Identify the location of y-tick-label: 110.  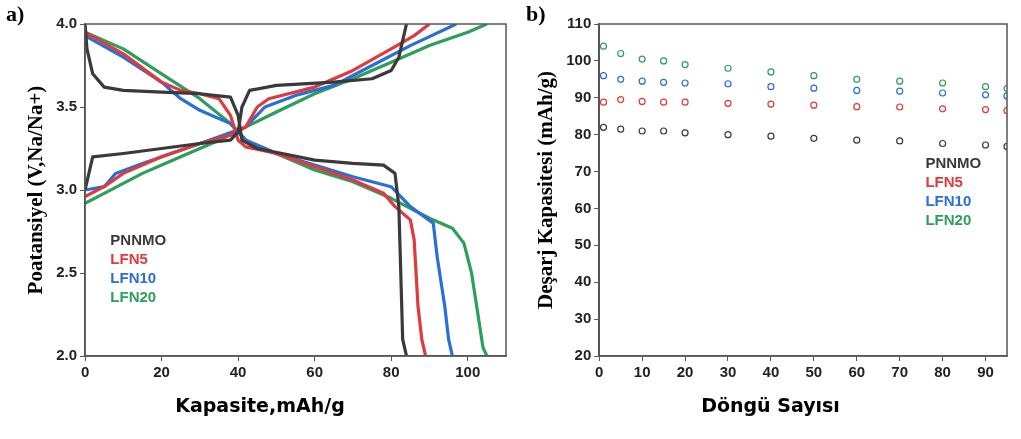
(579, 23).